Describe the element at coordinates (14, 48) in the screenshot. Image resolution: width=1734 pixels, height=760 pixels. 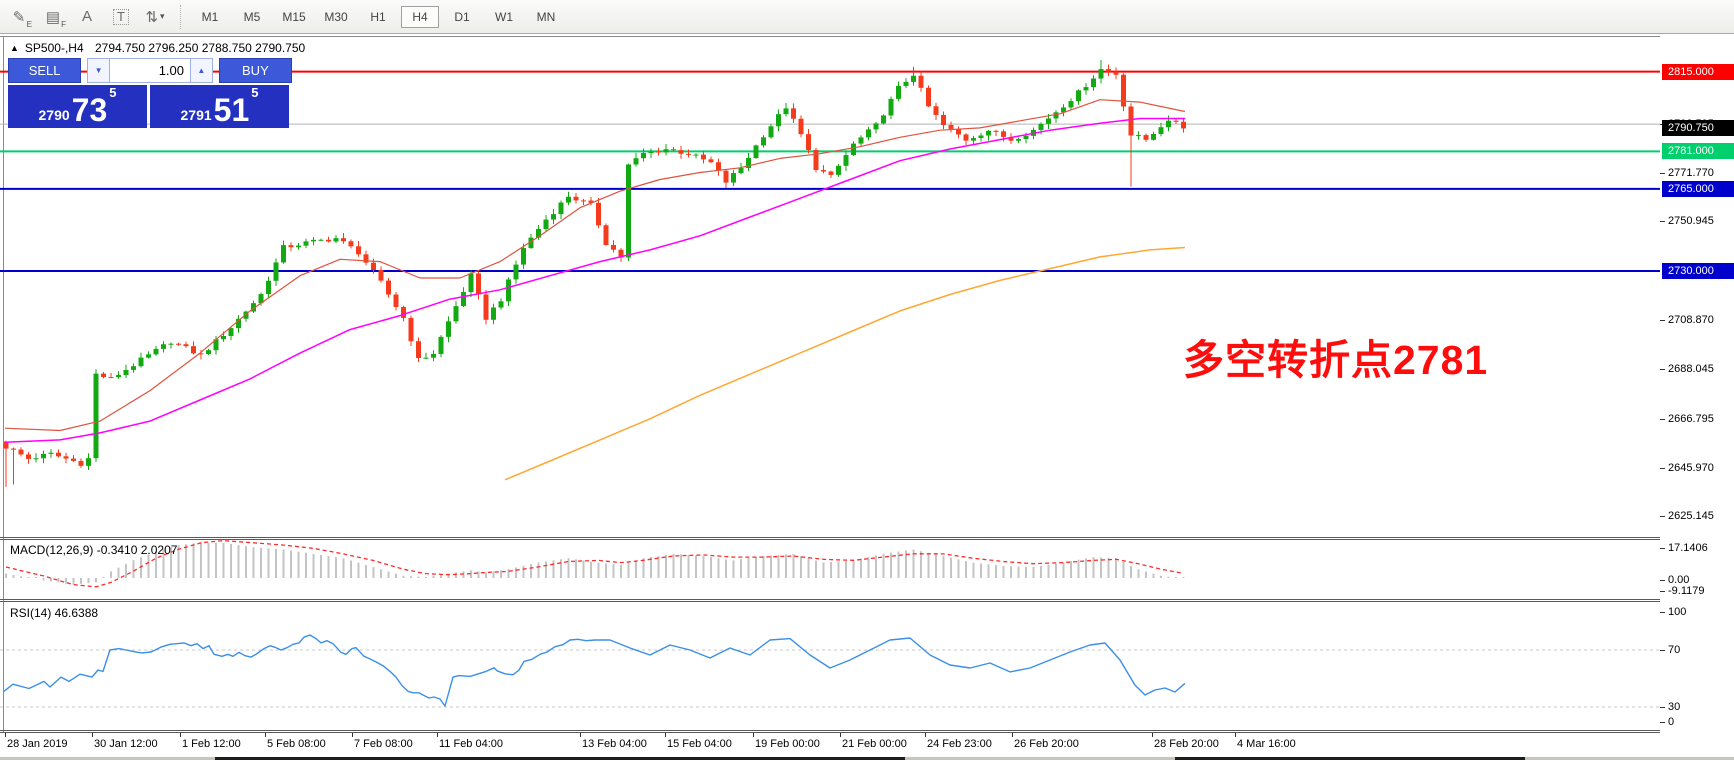
I see `collapse-chart-icon: ▲` at that location.